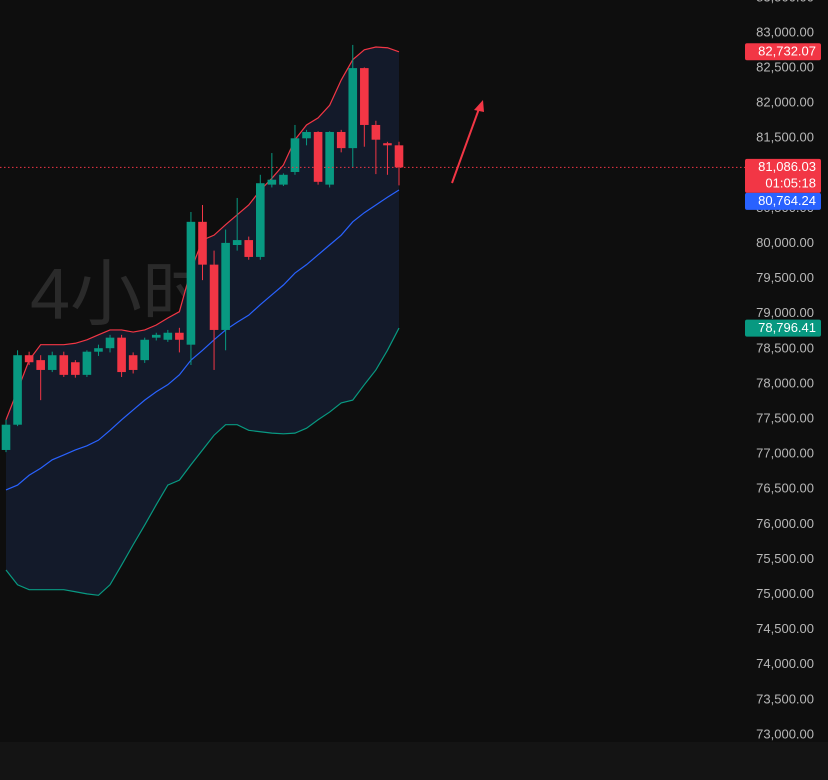 This screenshot has height=780, width=828. Describe the element at coordinates (787, 327) in the screenshot. I see `price-label: 78,796.41` at that location.